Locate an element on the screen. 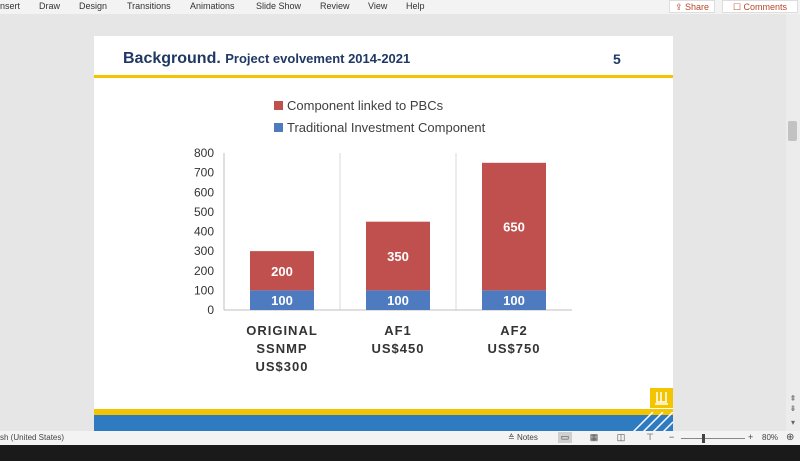 The image size is (800, 461). slide-sorter-icon: ▦ is located at coordinates (594, 437).